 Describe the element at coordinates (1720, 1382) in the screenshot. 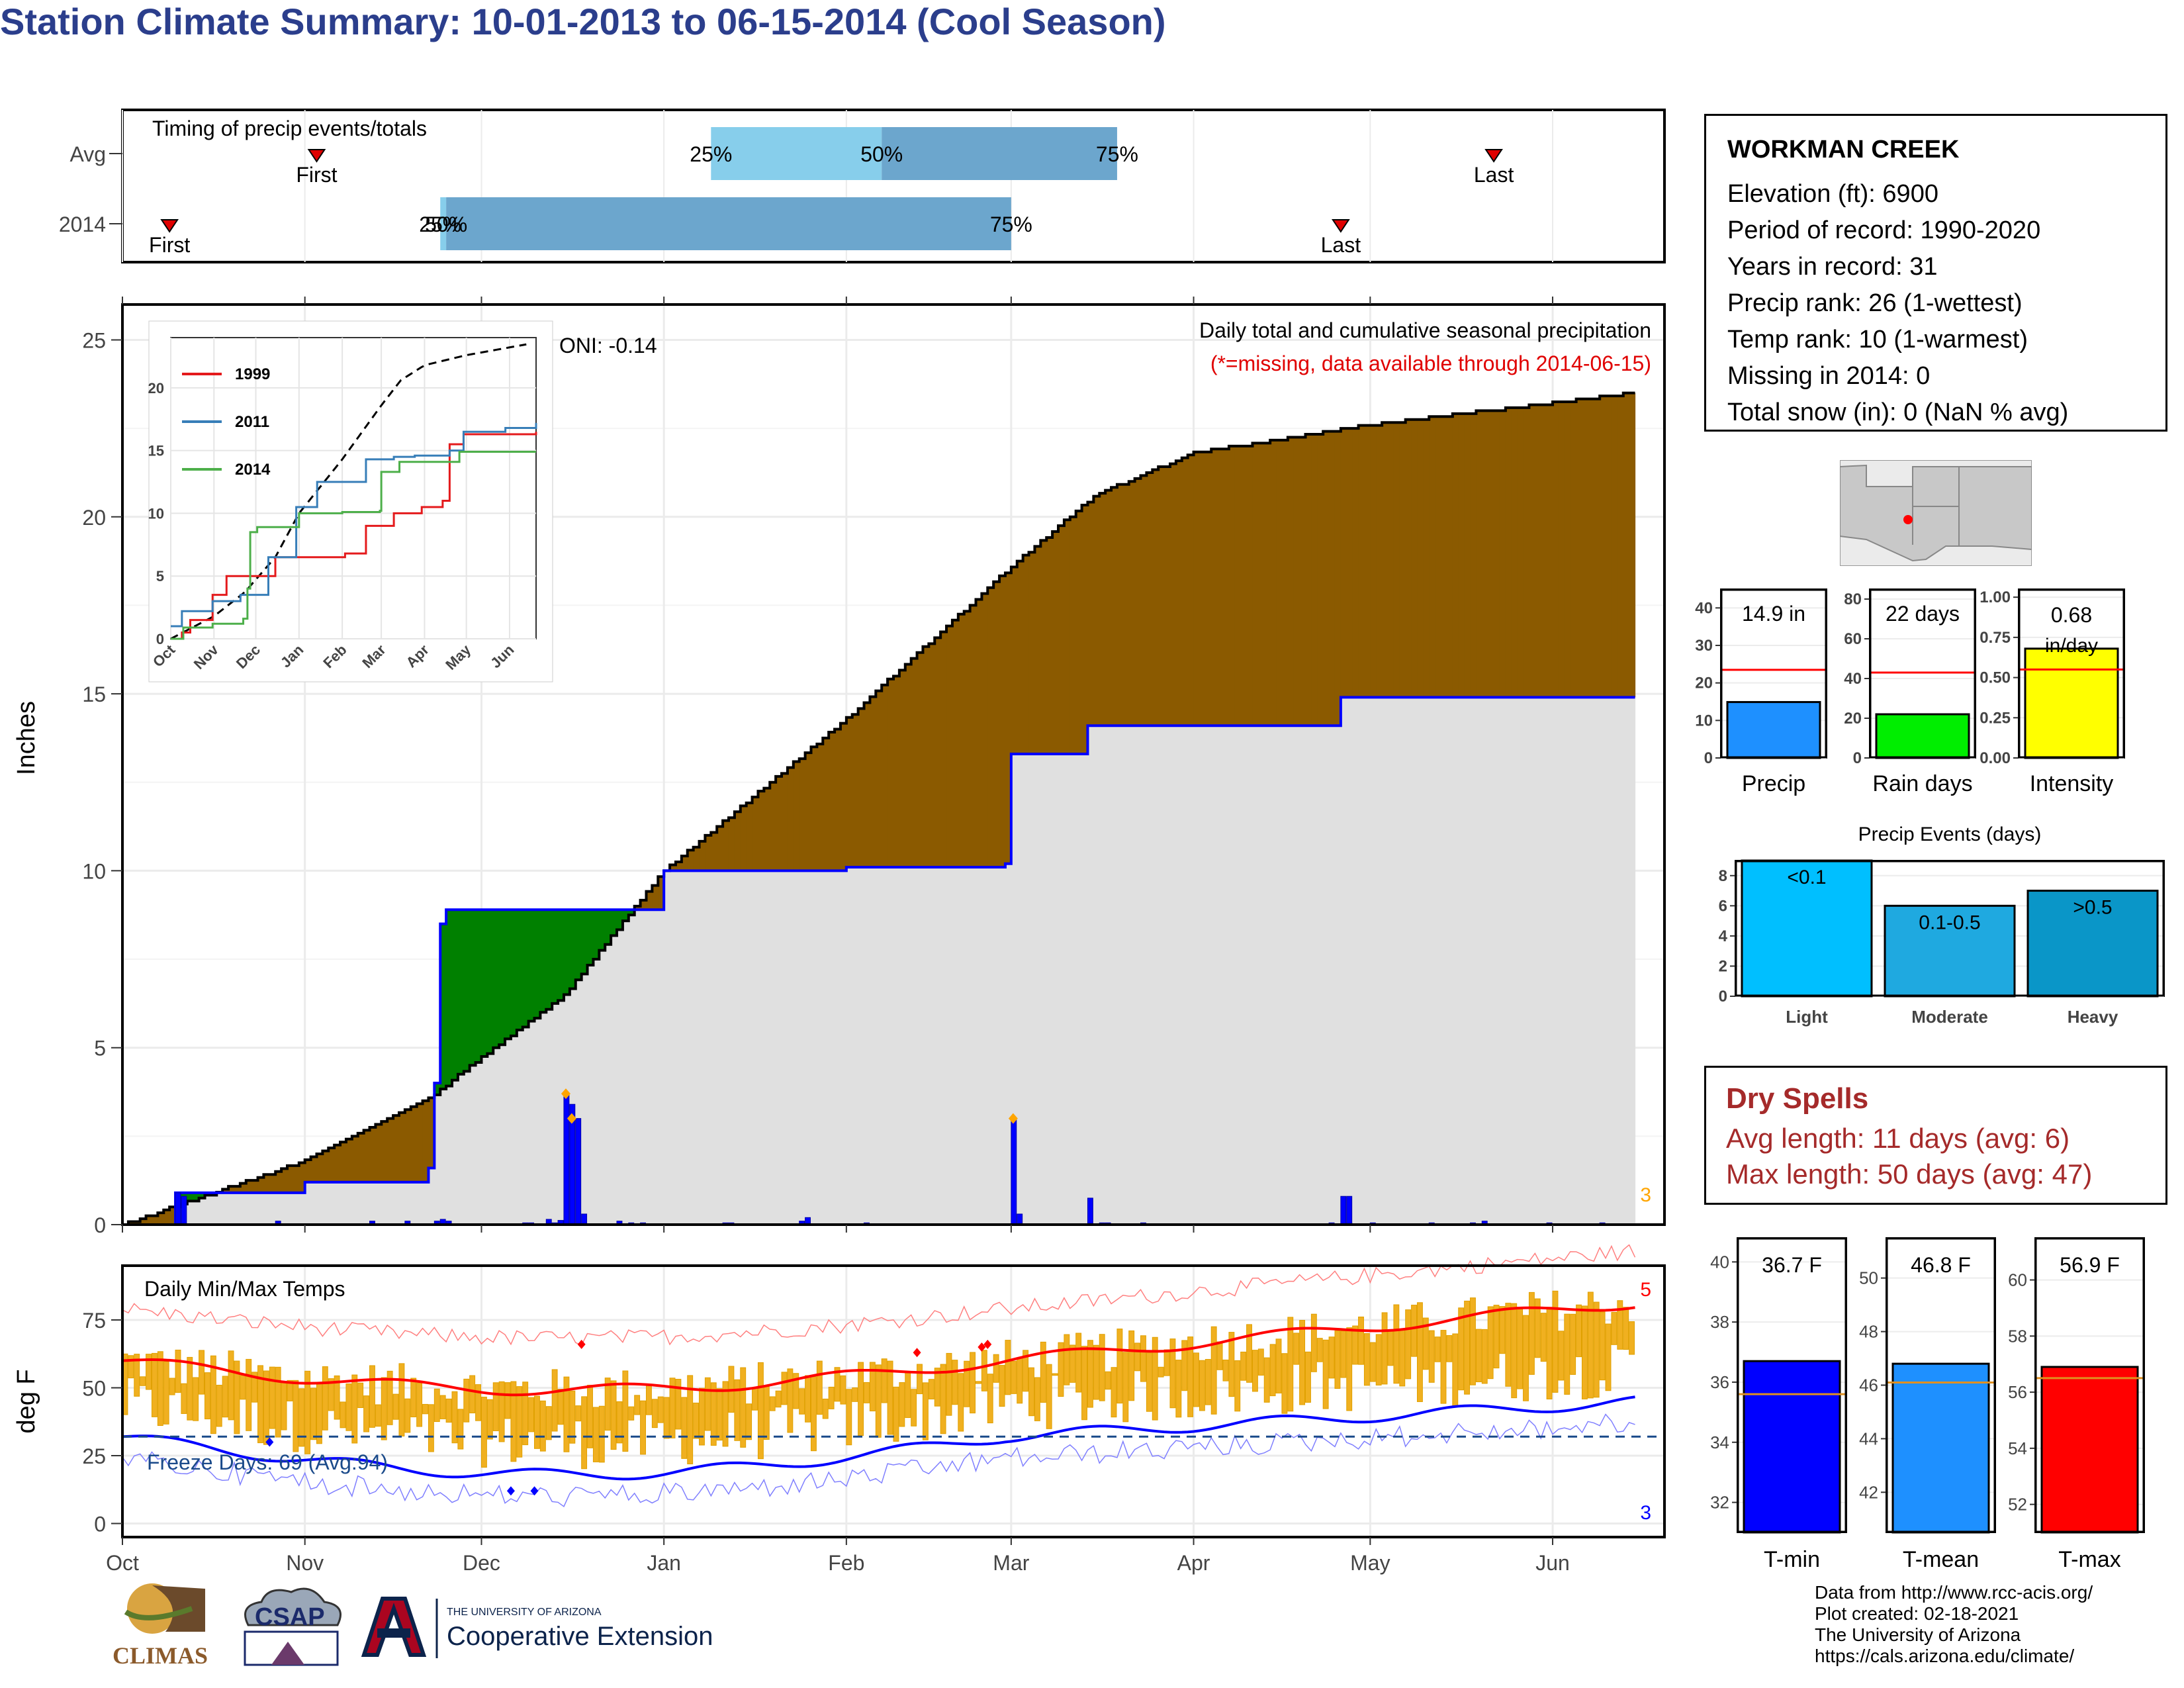

I see `temp-bar-tick-label: 36` at that location.